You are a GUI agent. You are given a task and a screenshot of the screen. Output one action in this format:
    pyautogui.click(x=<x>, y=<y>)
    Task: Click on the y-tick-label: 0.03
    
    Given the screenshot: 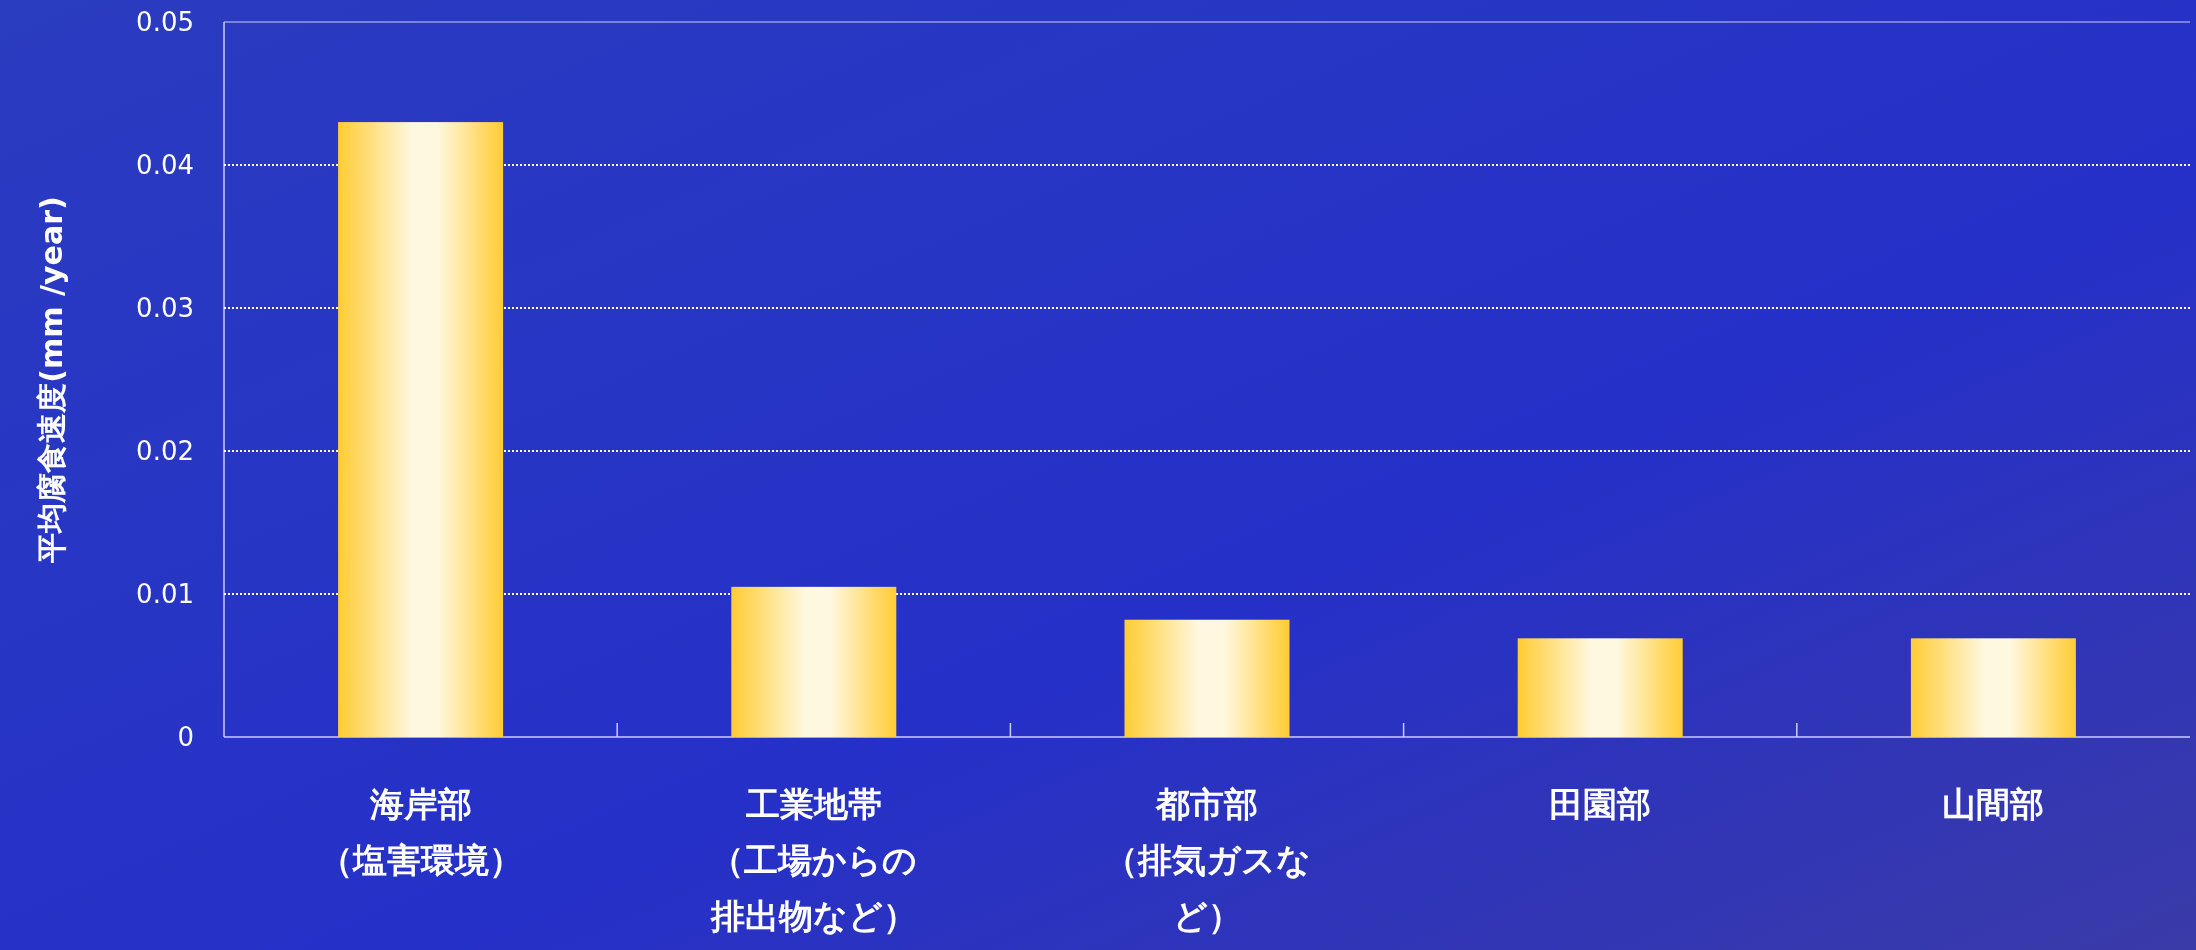 What is the action you would take?
    pyautogui.click(x=165, y=308)
    